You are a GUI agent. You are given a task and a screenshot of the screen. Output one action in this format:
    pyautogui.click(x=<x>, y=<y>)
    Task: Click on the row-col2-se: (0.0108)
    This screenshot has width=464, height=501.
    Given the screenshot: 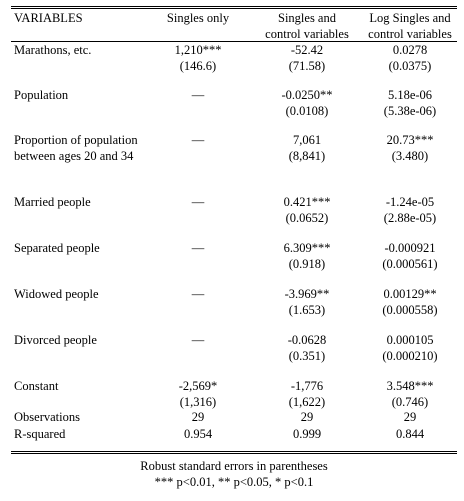 What is the action you would take?
    pyautogui.click(x=307, y=111)
    